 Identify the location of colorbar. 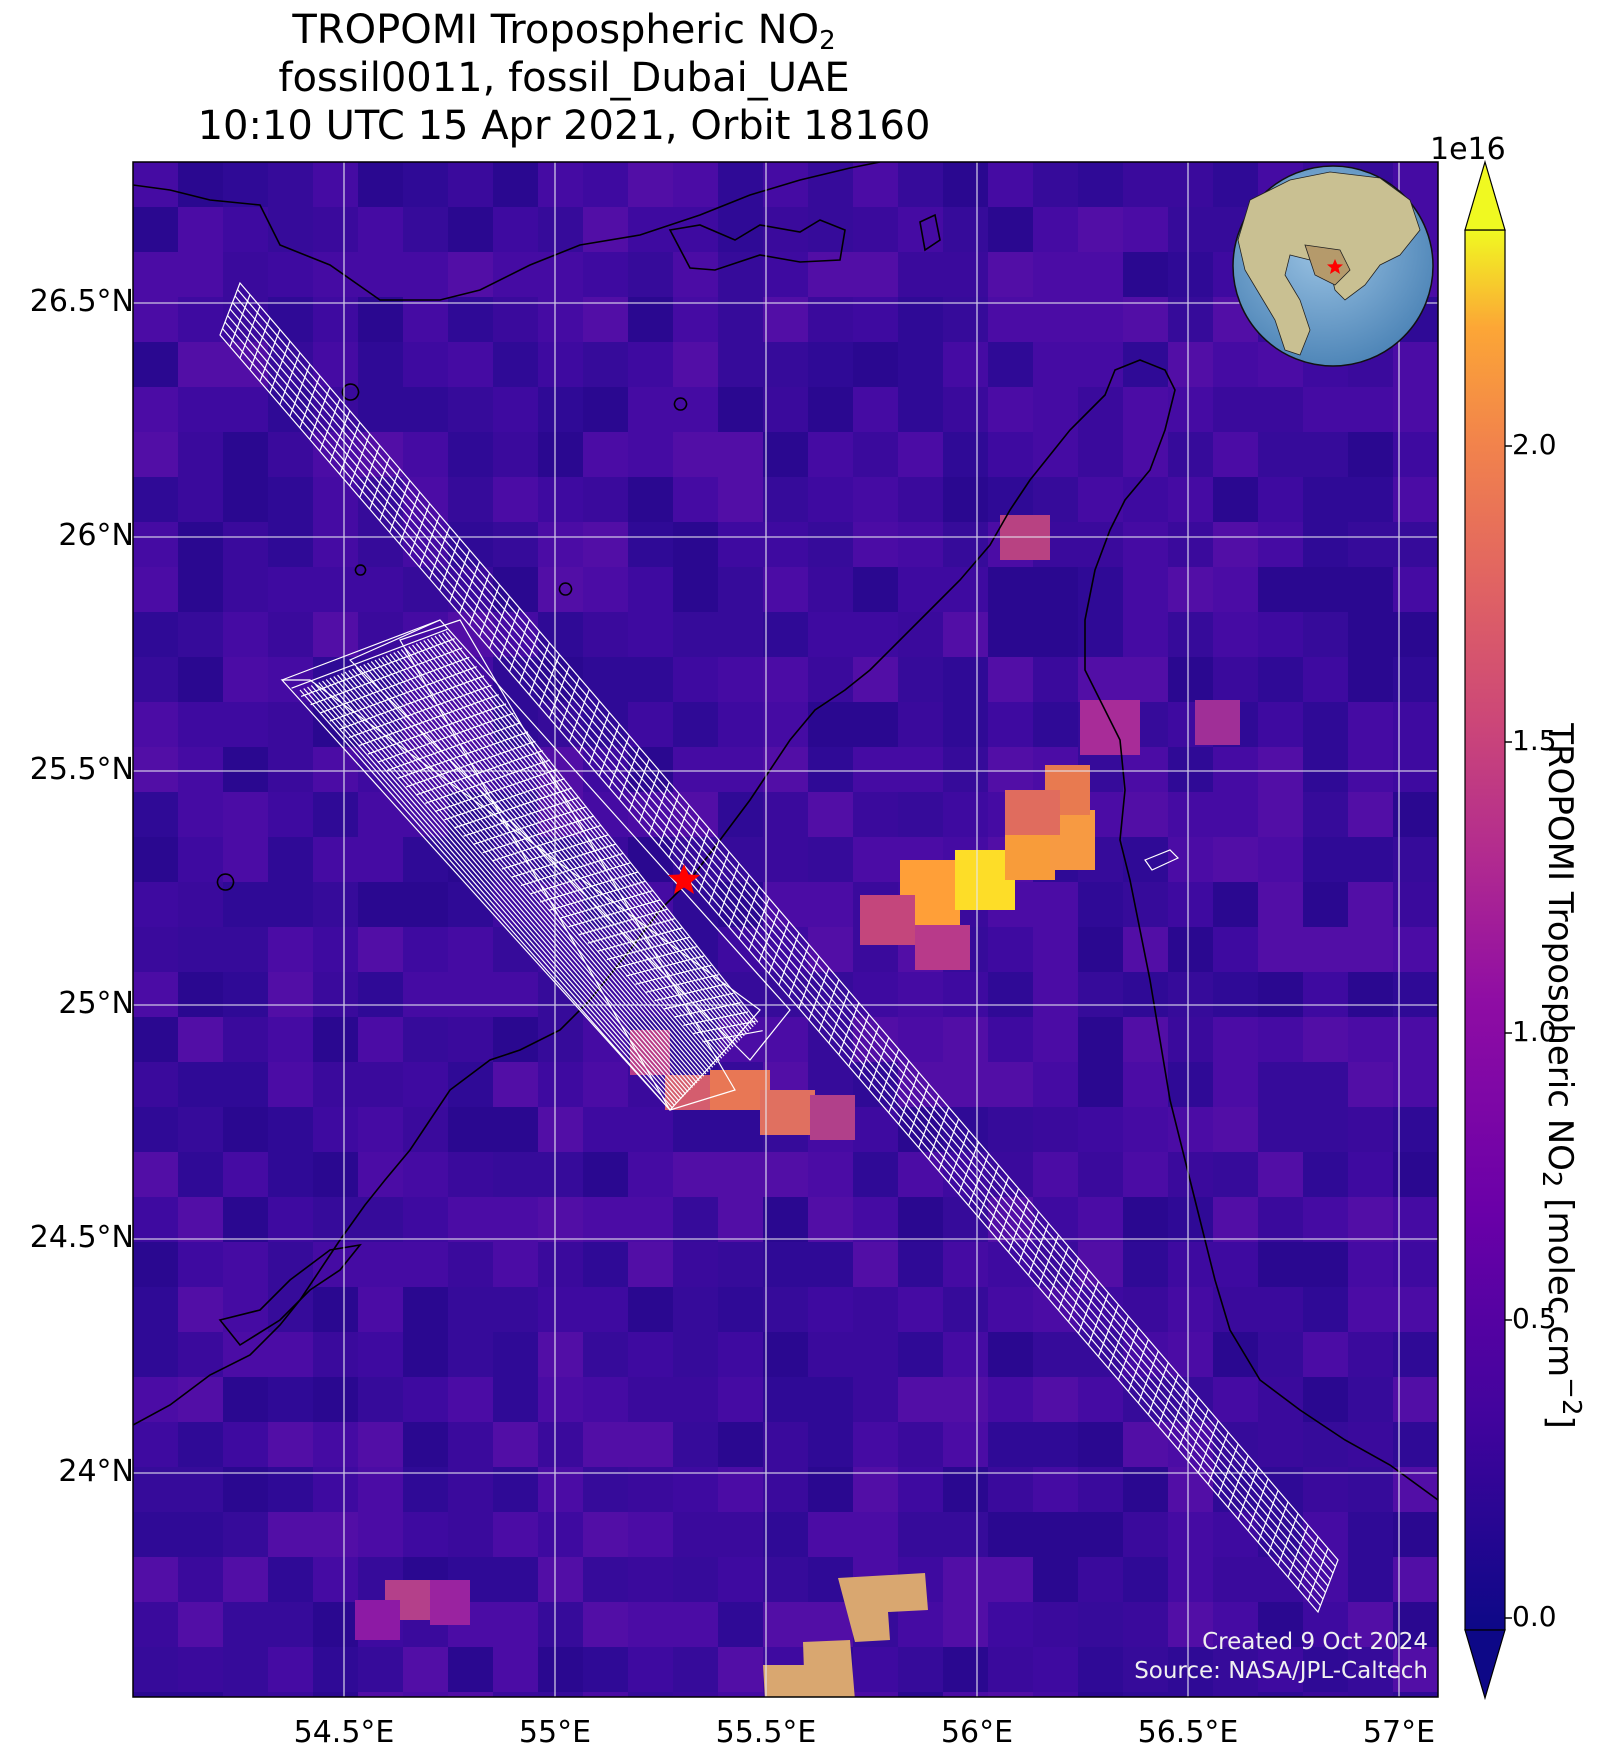
(1488, 930).